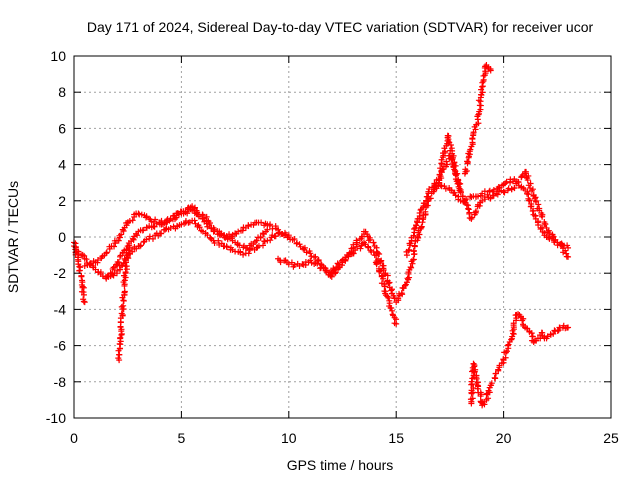 The width and height of the screenshot is (640, 480). What do you see at coordinates (62, 237) in the screenshot?
I see `y-tick-label: 0` at bounding box center [62, 237].